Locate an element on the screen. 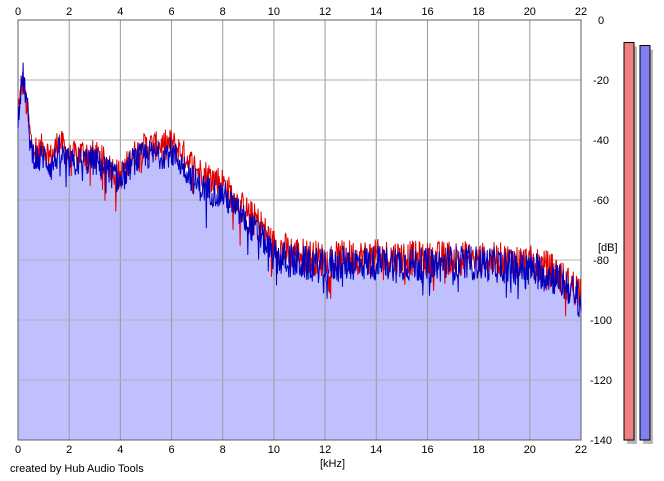  x-tick-label-top: 18 is located at coordinates (479, 12).